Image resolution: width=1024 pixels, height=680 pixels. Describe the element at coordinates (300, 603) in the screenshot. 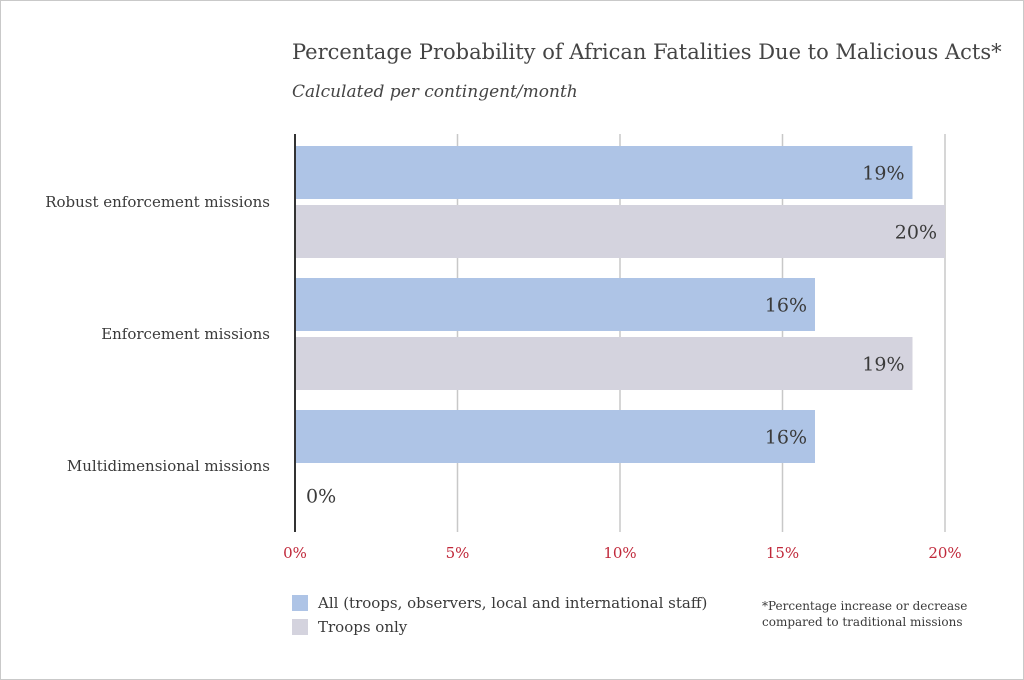

I see `legend-swatch-all` at that location.